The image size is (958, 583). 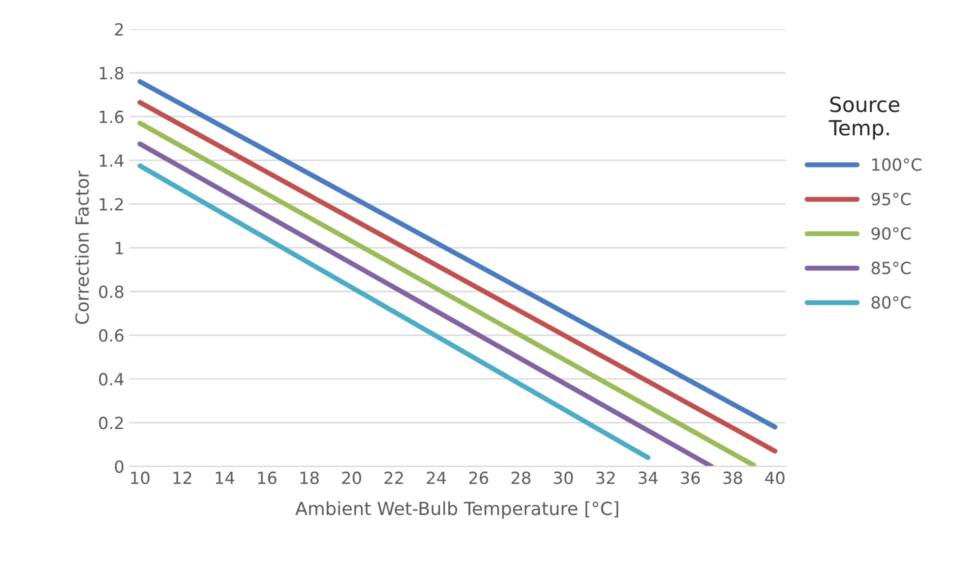 I want to click on x-tick-label: 38, so click(x=732, y=478).